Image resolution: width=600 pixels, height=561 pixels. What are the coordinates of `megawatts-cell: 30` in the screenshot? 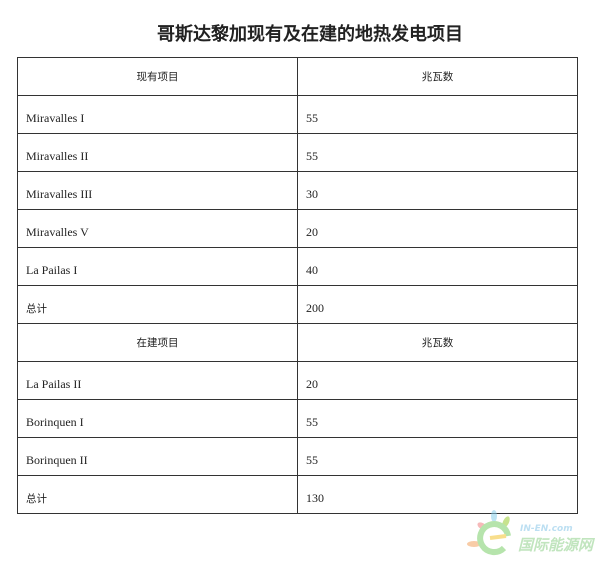 It's located at (437, 190).